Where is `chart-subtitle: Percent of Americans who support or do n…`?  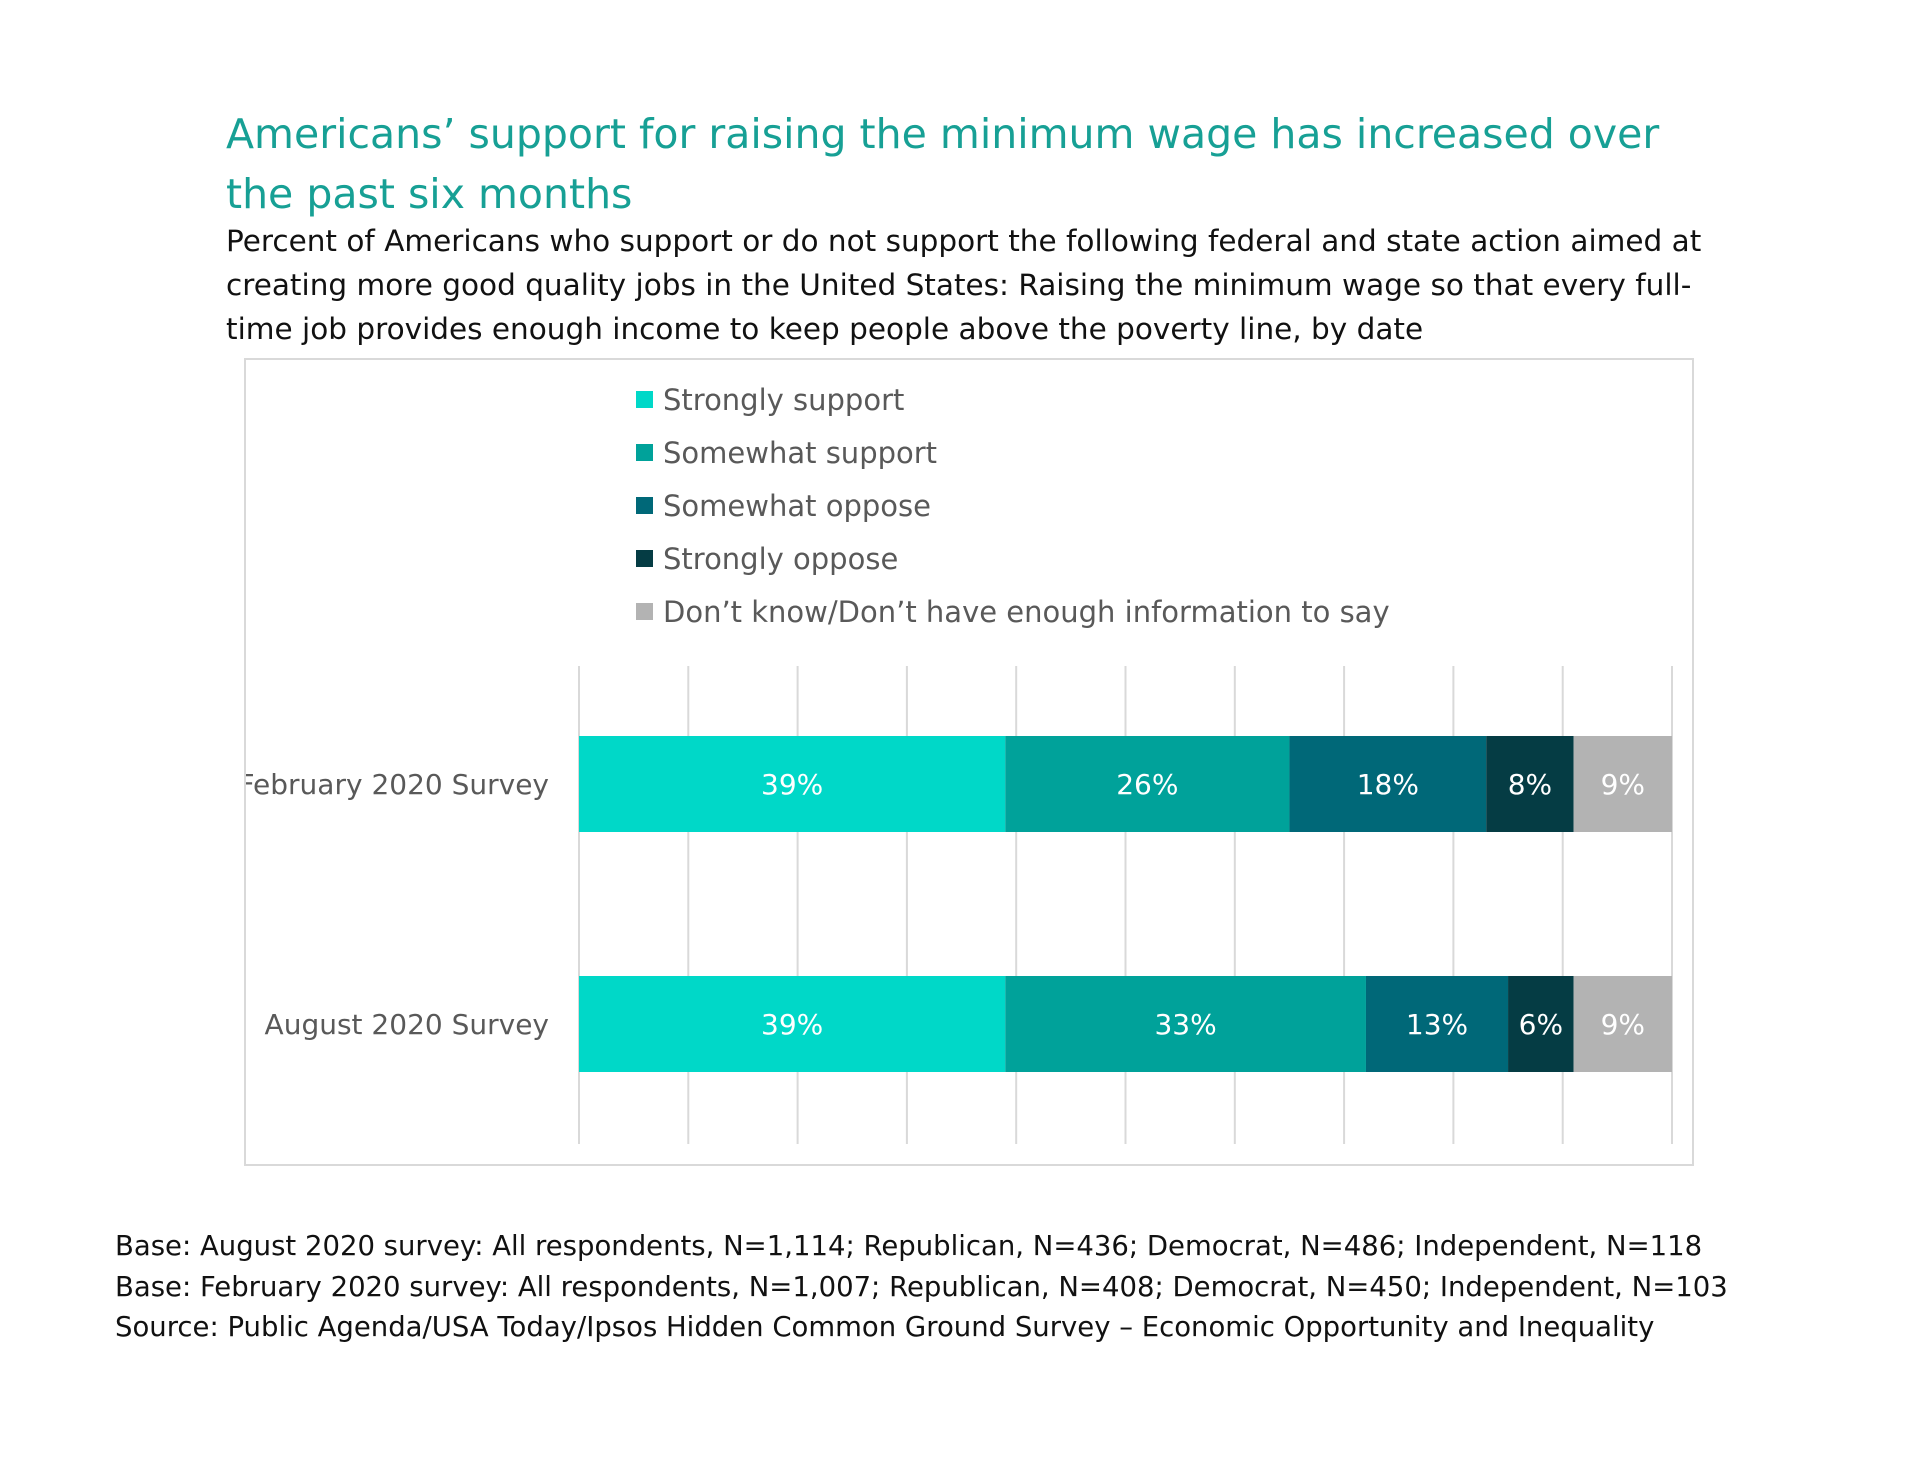 chart-subtitle: Percent of Americans who support or do n… is located at coordinates (964, 285).